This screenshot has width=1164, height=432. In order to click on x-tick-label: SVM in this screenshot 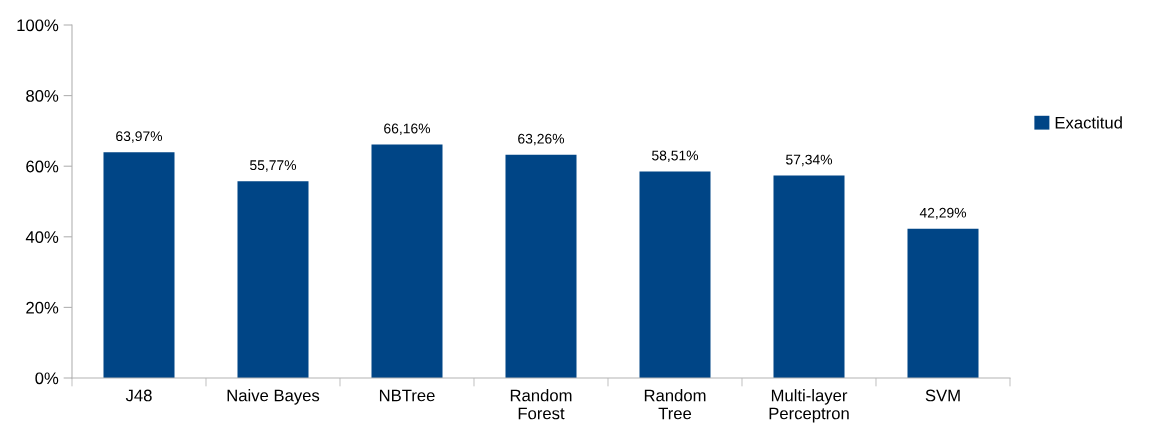, I will do `click(942, 395)`.